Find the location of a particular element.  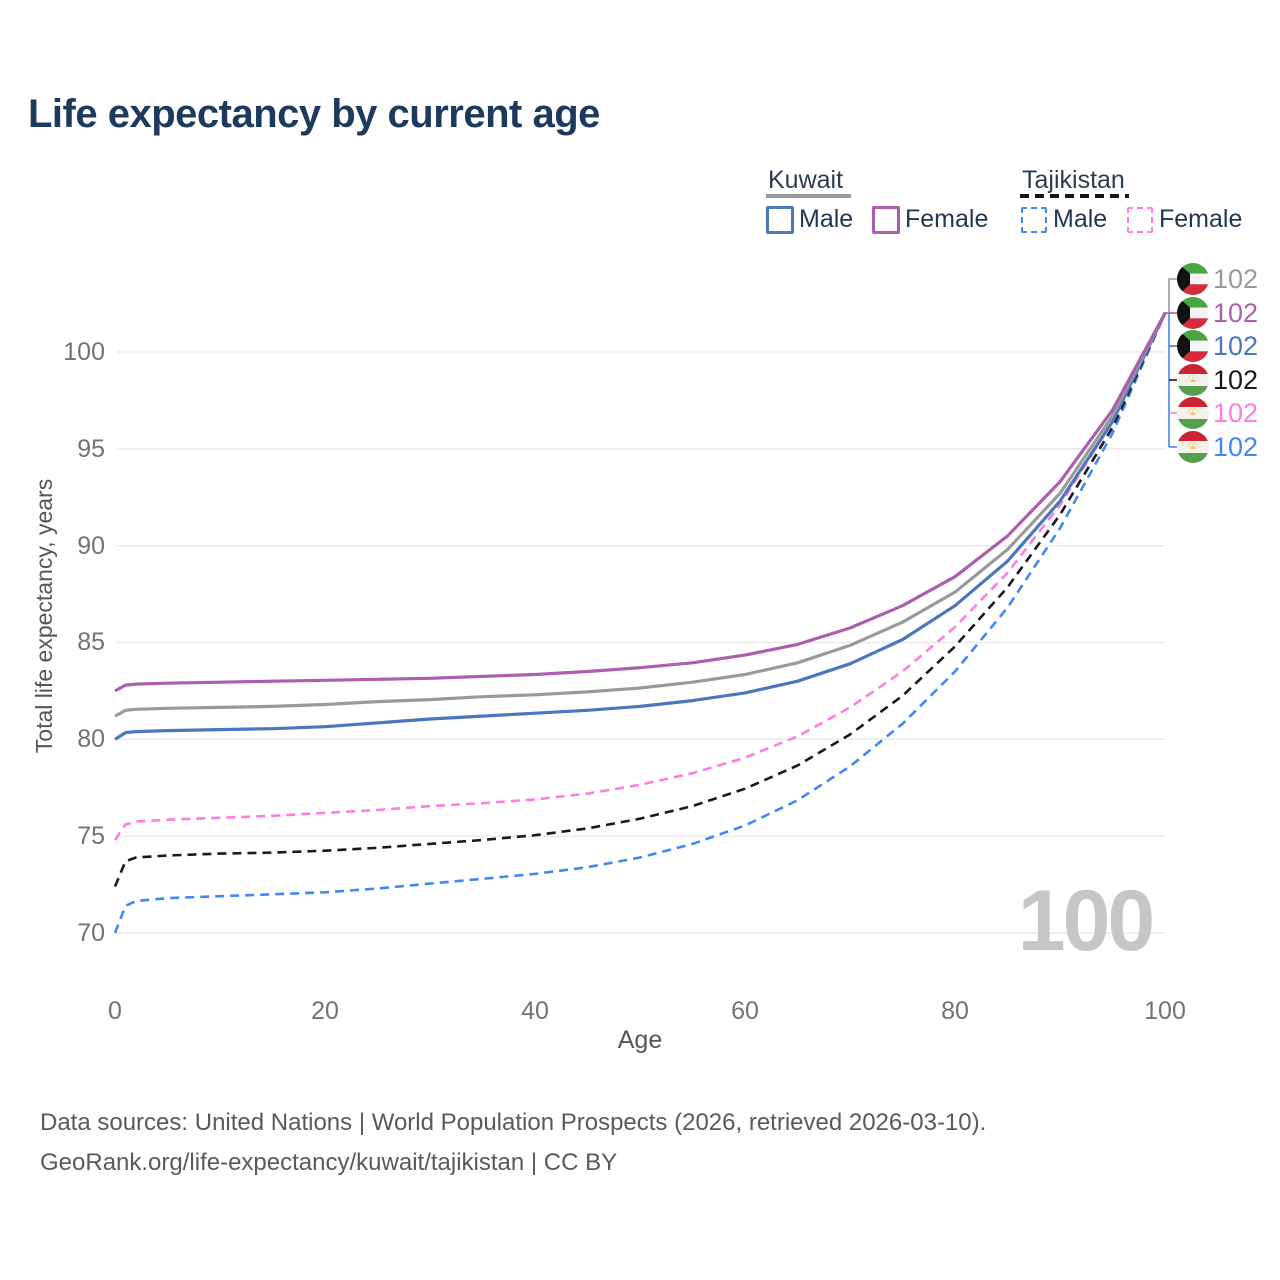

y-axis-title: Total life expectancy, years is located at coordinates (44, 616).